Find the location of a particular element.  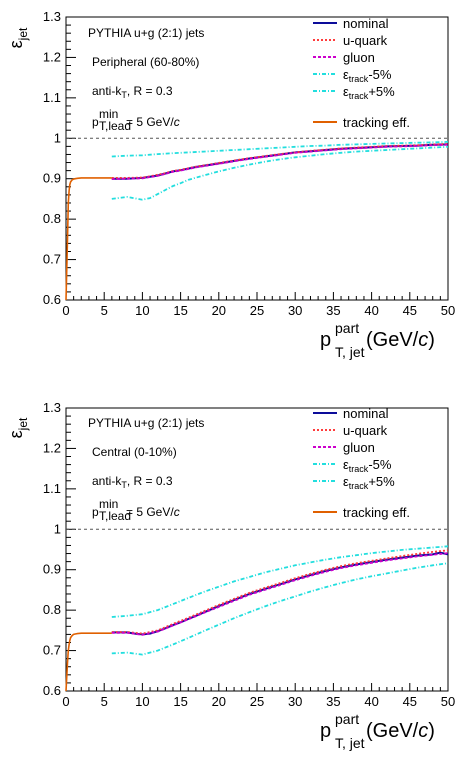

legend-label-tracking: tracking eff. is located at coordinates (376, 122).